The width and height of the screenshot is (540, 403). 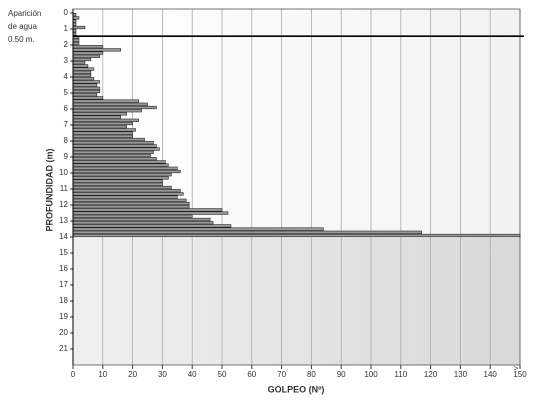 What do you see at coordinates (341, 374) in the screenshot?
I see `x-tick-label: 90` at bounding box center [341, 374].